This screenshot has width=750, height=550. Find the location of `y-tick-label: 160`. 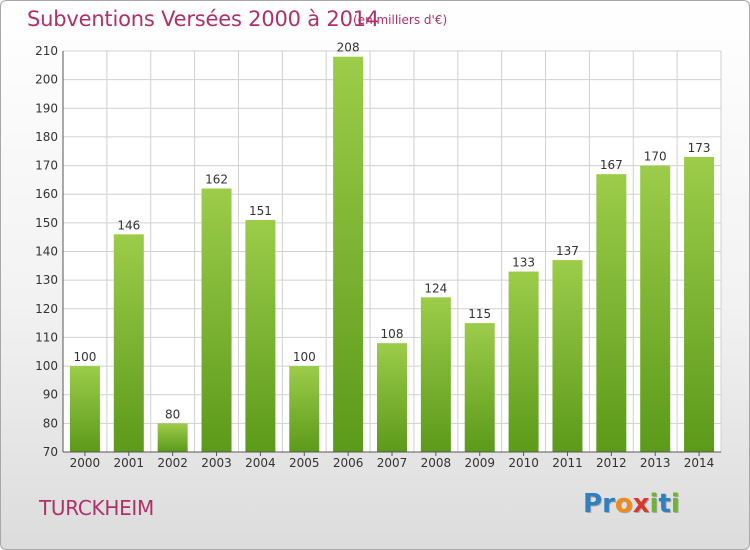

y-tick-label: 160 is located at coordinates (46, 194).